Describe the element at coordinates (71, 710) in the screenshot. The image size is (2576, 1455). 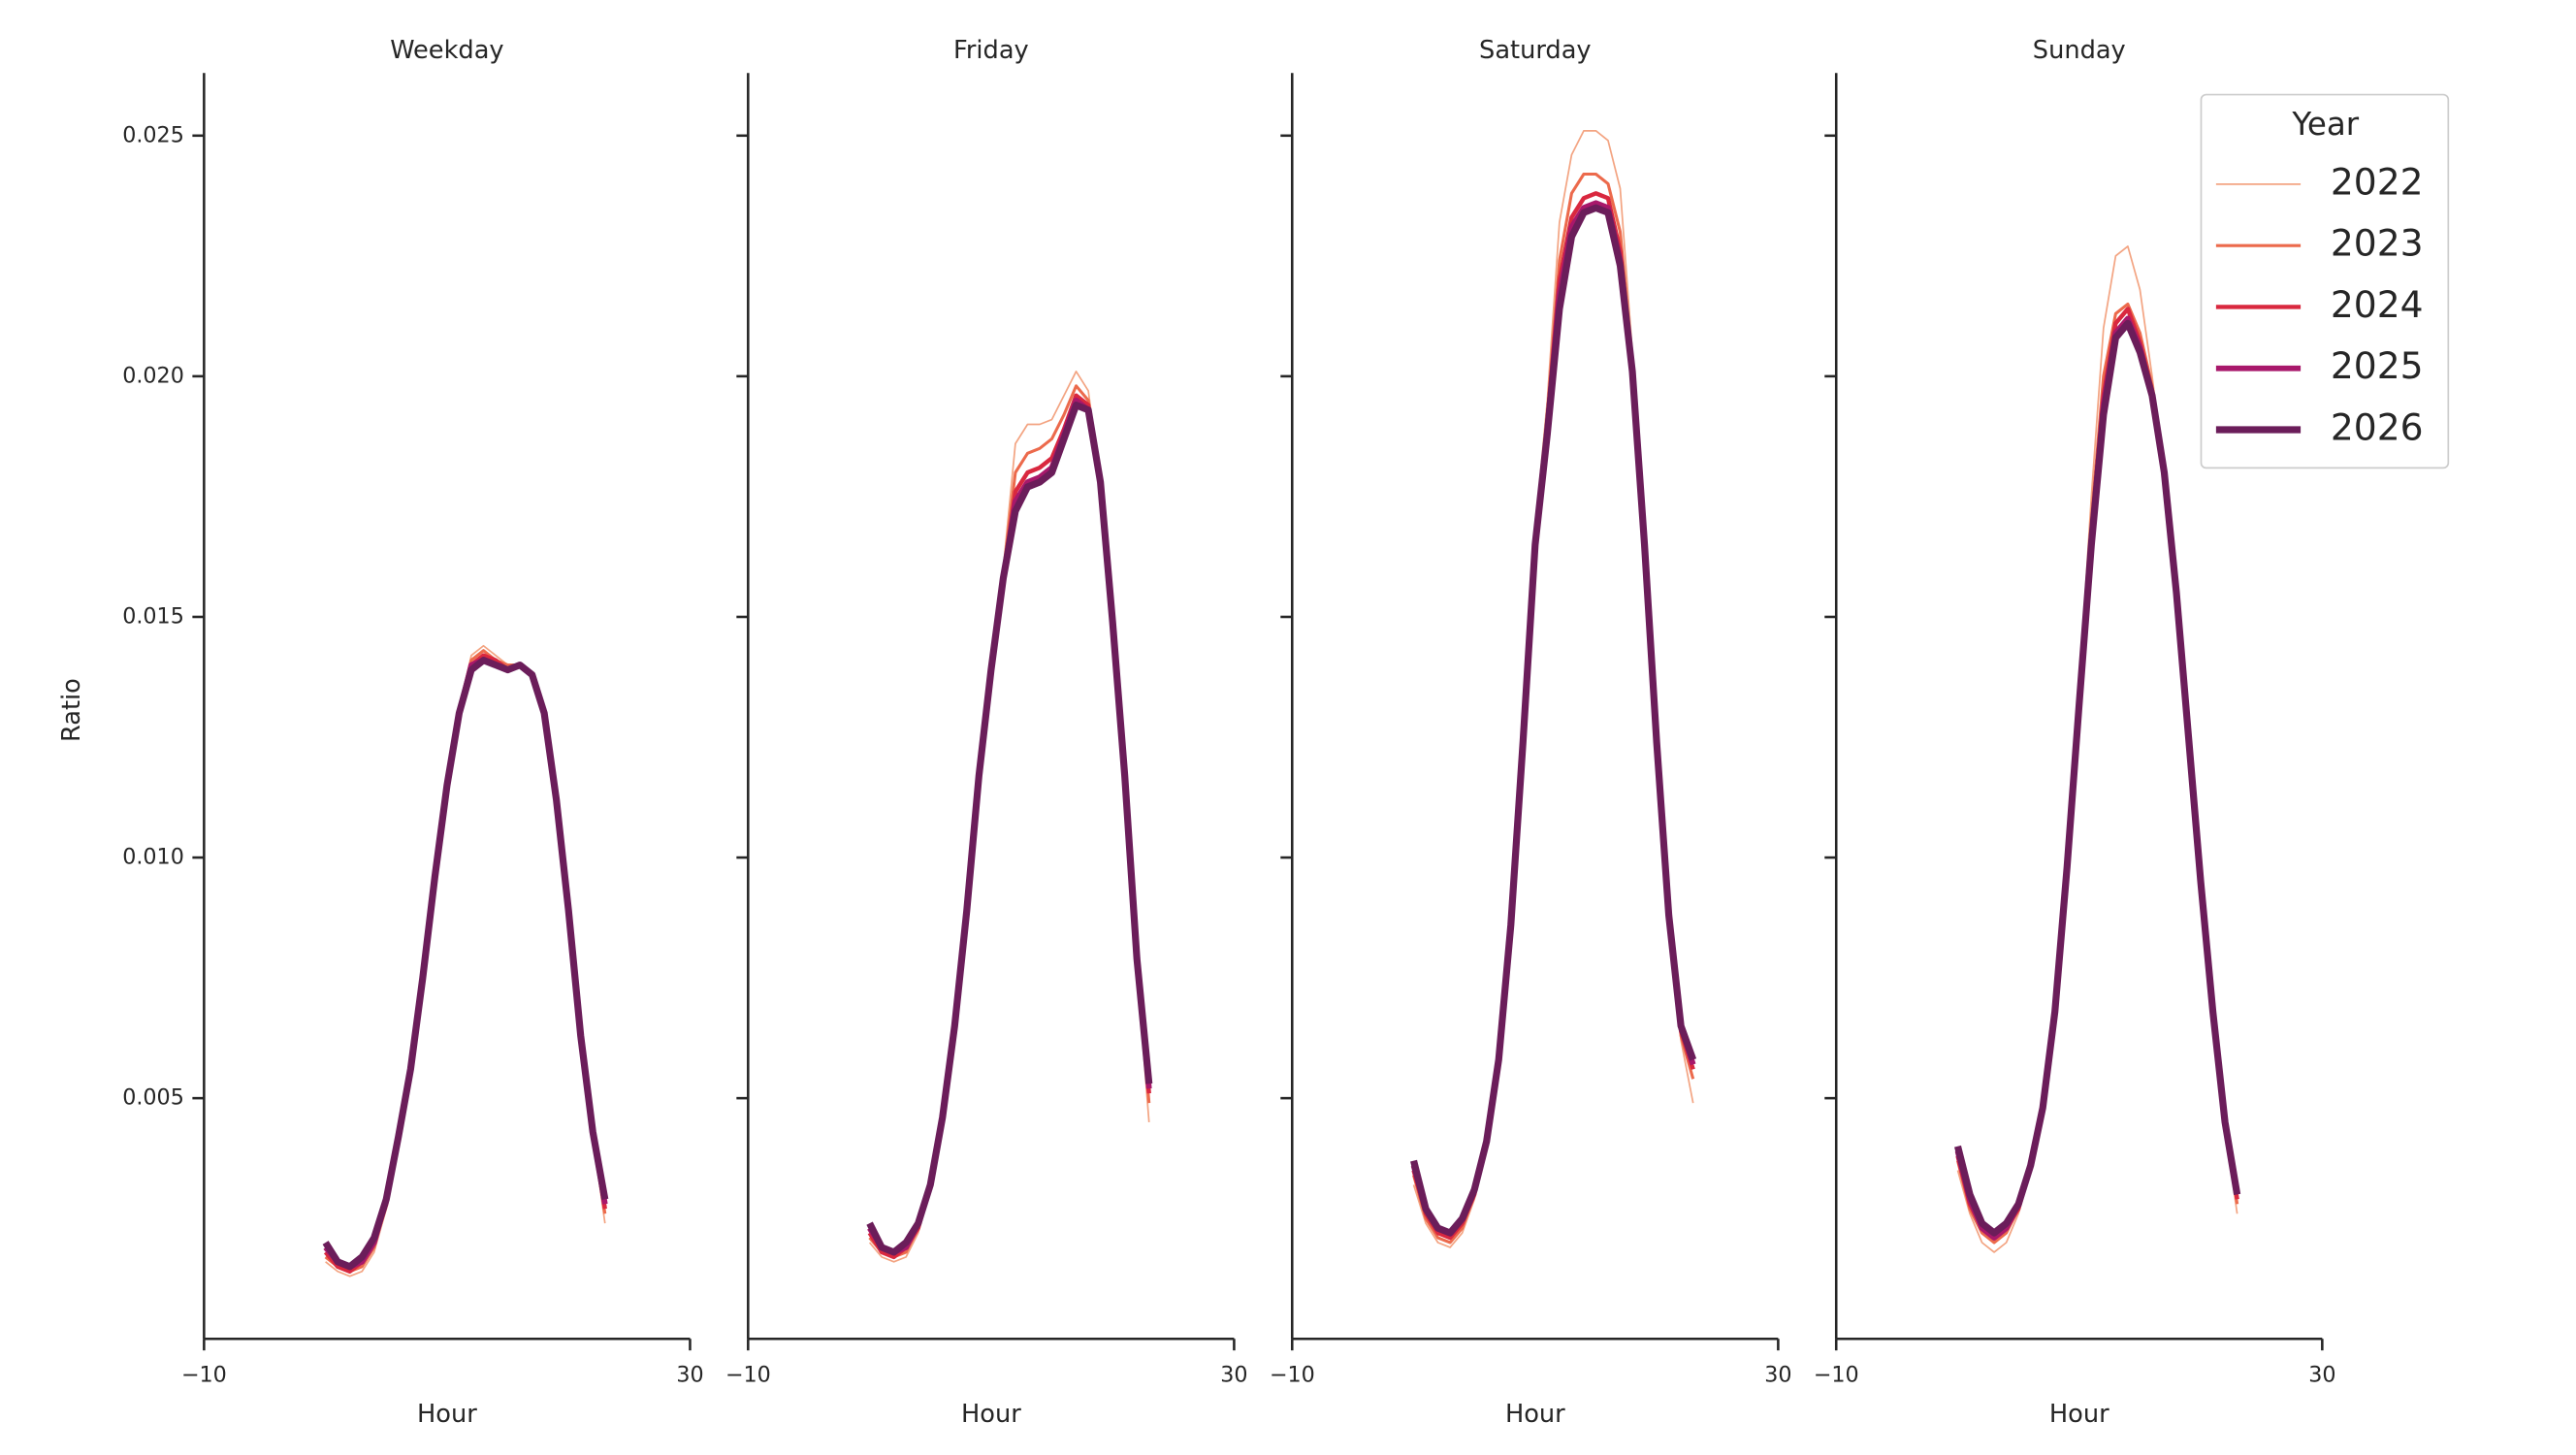
I see `y-axis-label: Ratio` at that location.